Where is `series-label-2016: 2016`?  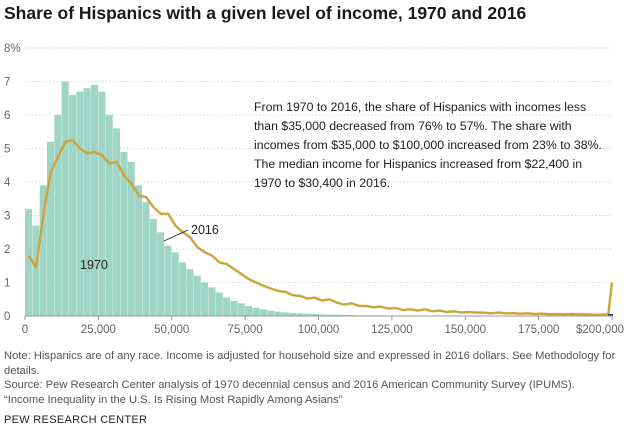
series-label-2016: 2016 is located at coordinates (205, 230).